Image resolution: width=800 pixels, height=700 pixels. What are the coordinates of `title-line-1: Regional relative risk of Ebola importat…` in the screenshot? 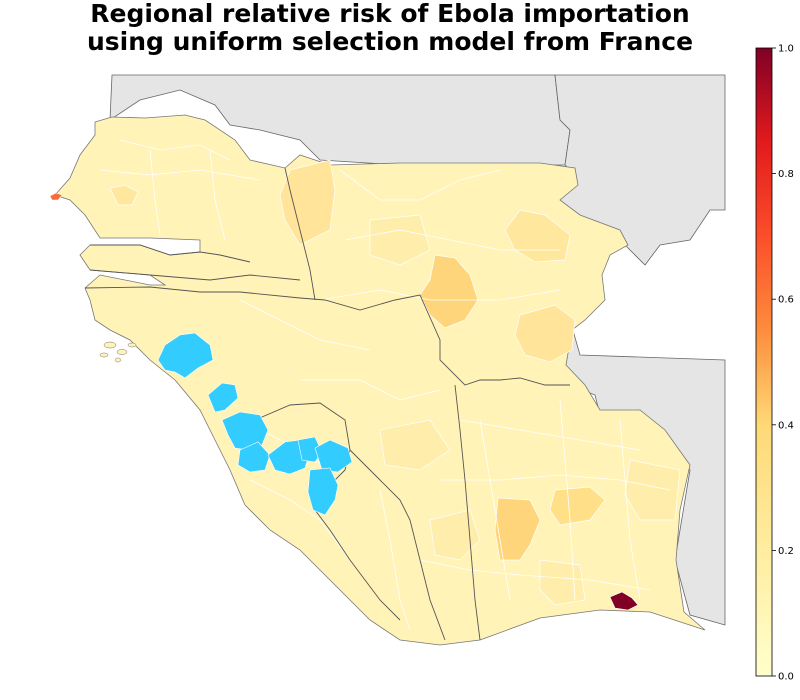 It's located at (390, 14).